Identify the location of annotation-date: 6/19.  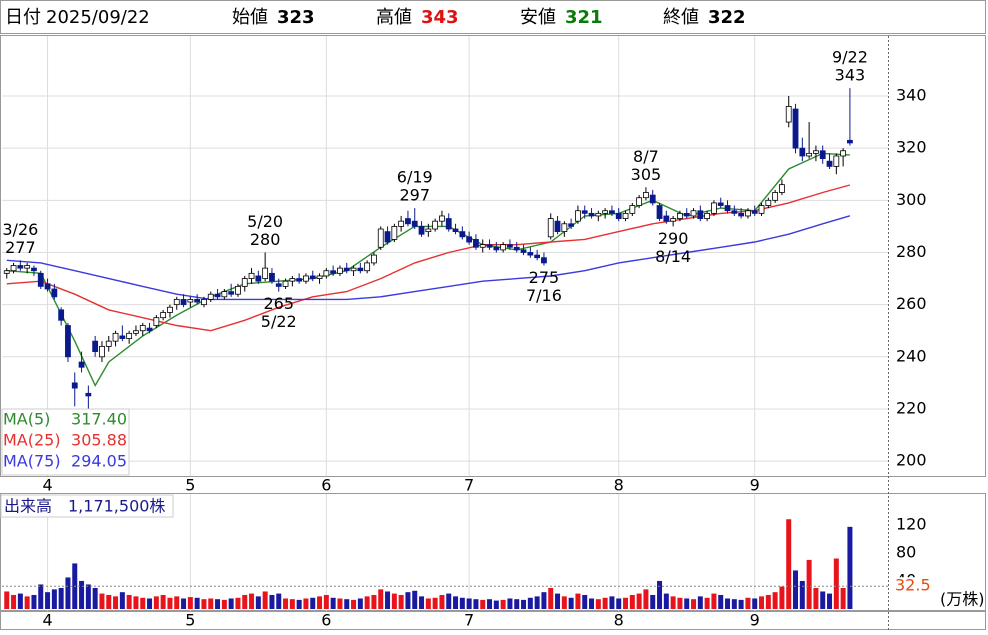
(415, 177).